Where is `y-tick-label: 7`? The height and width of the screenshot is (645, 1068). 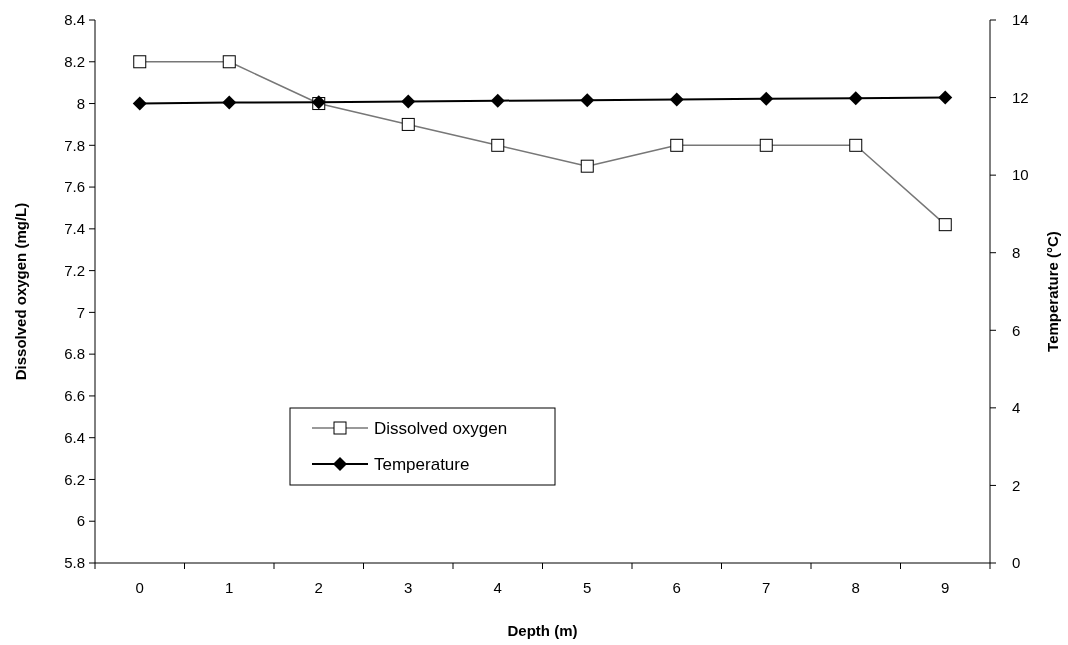
y-tick-label: 7 is located at coordinates (80, 312).